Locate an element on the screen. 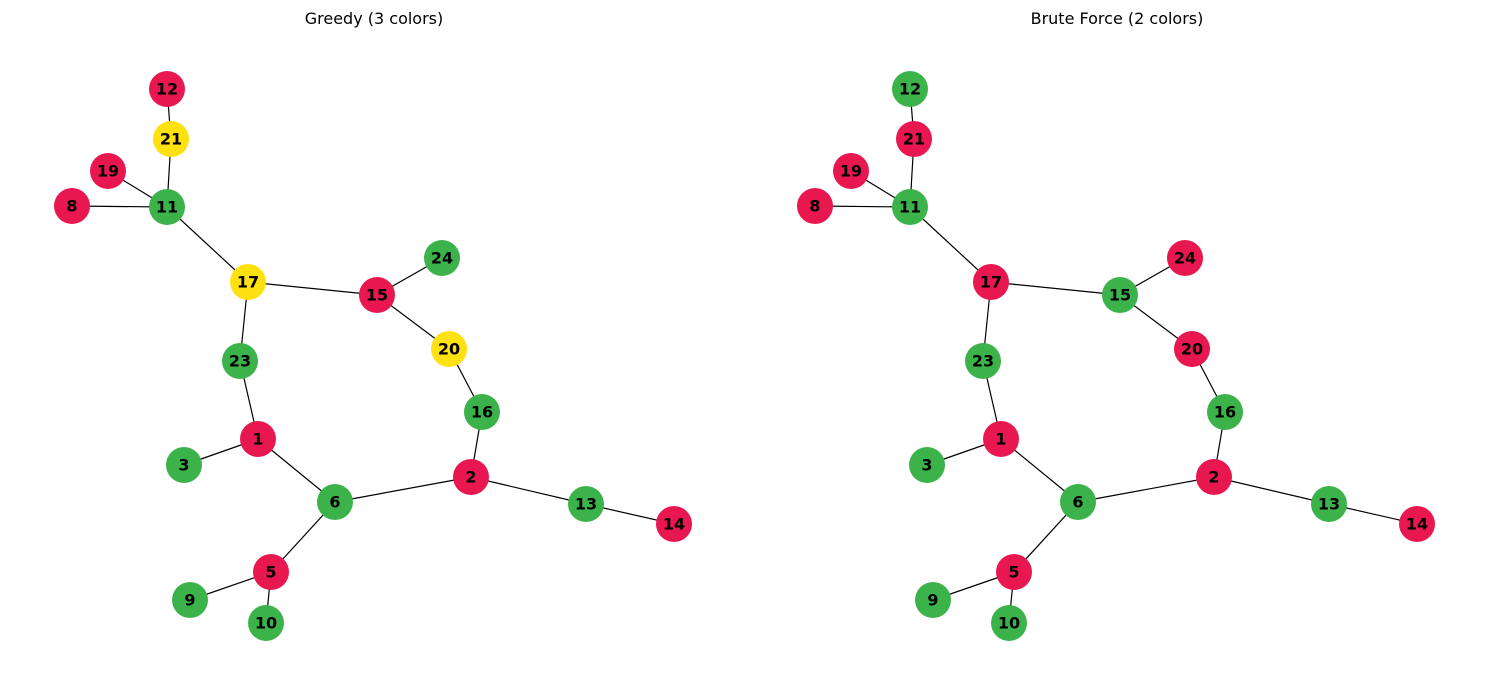 The width and height of the screenshot is (1489, 690). node-label-2: 2 is located at coordinates (470, 477).